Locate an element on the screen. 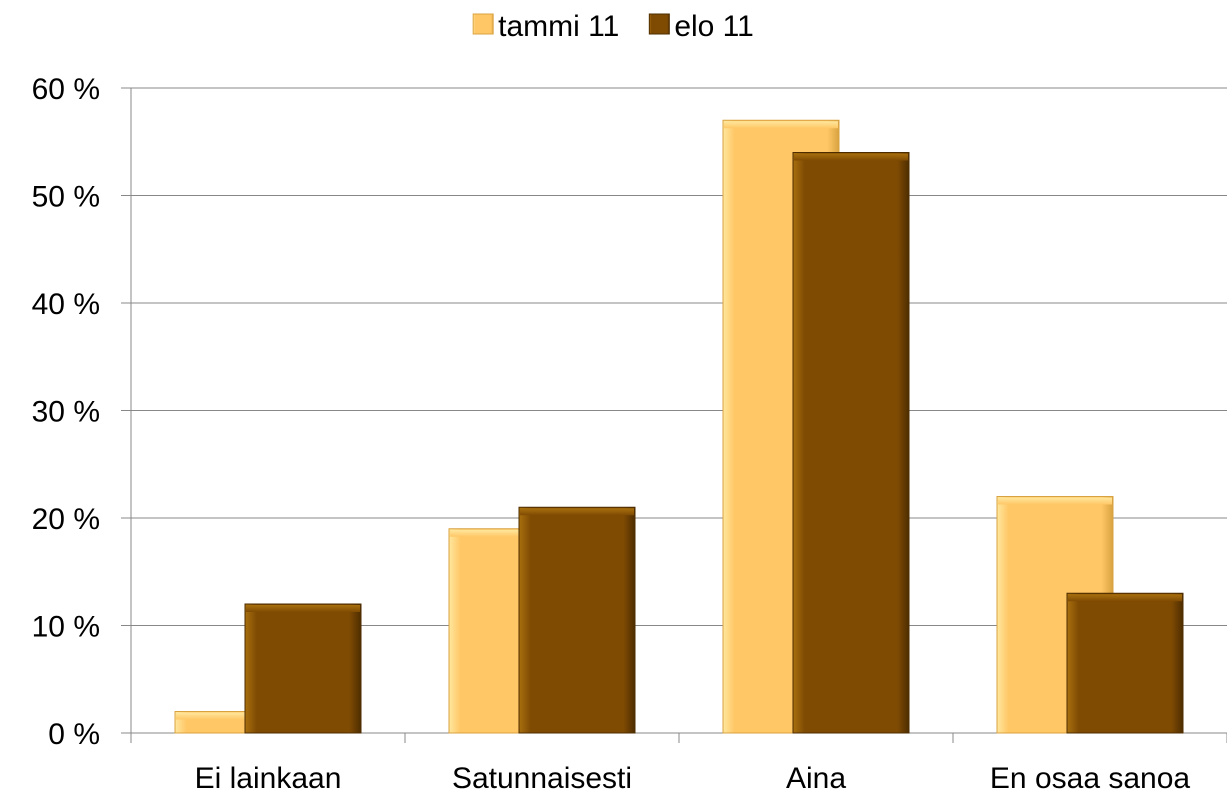 The image size is (1227, 795). y-tick-label: 40 % is located at coordinates (66, 304).